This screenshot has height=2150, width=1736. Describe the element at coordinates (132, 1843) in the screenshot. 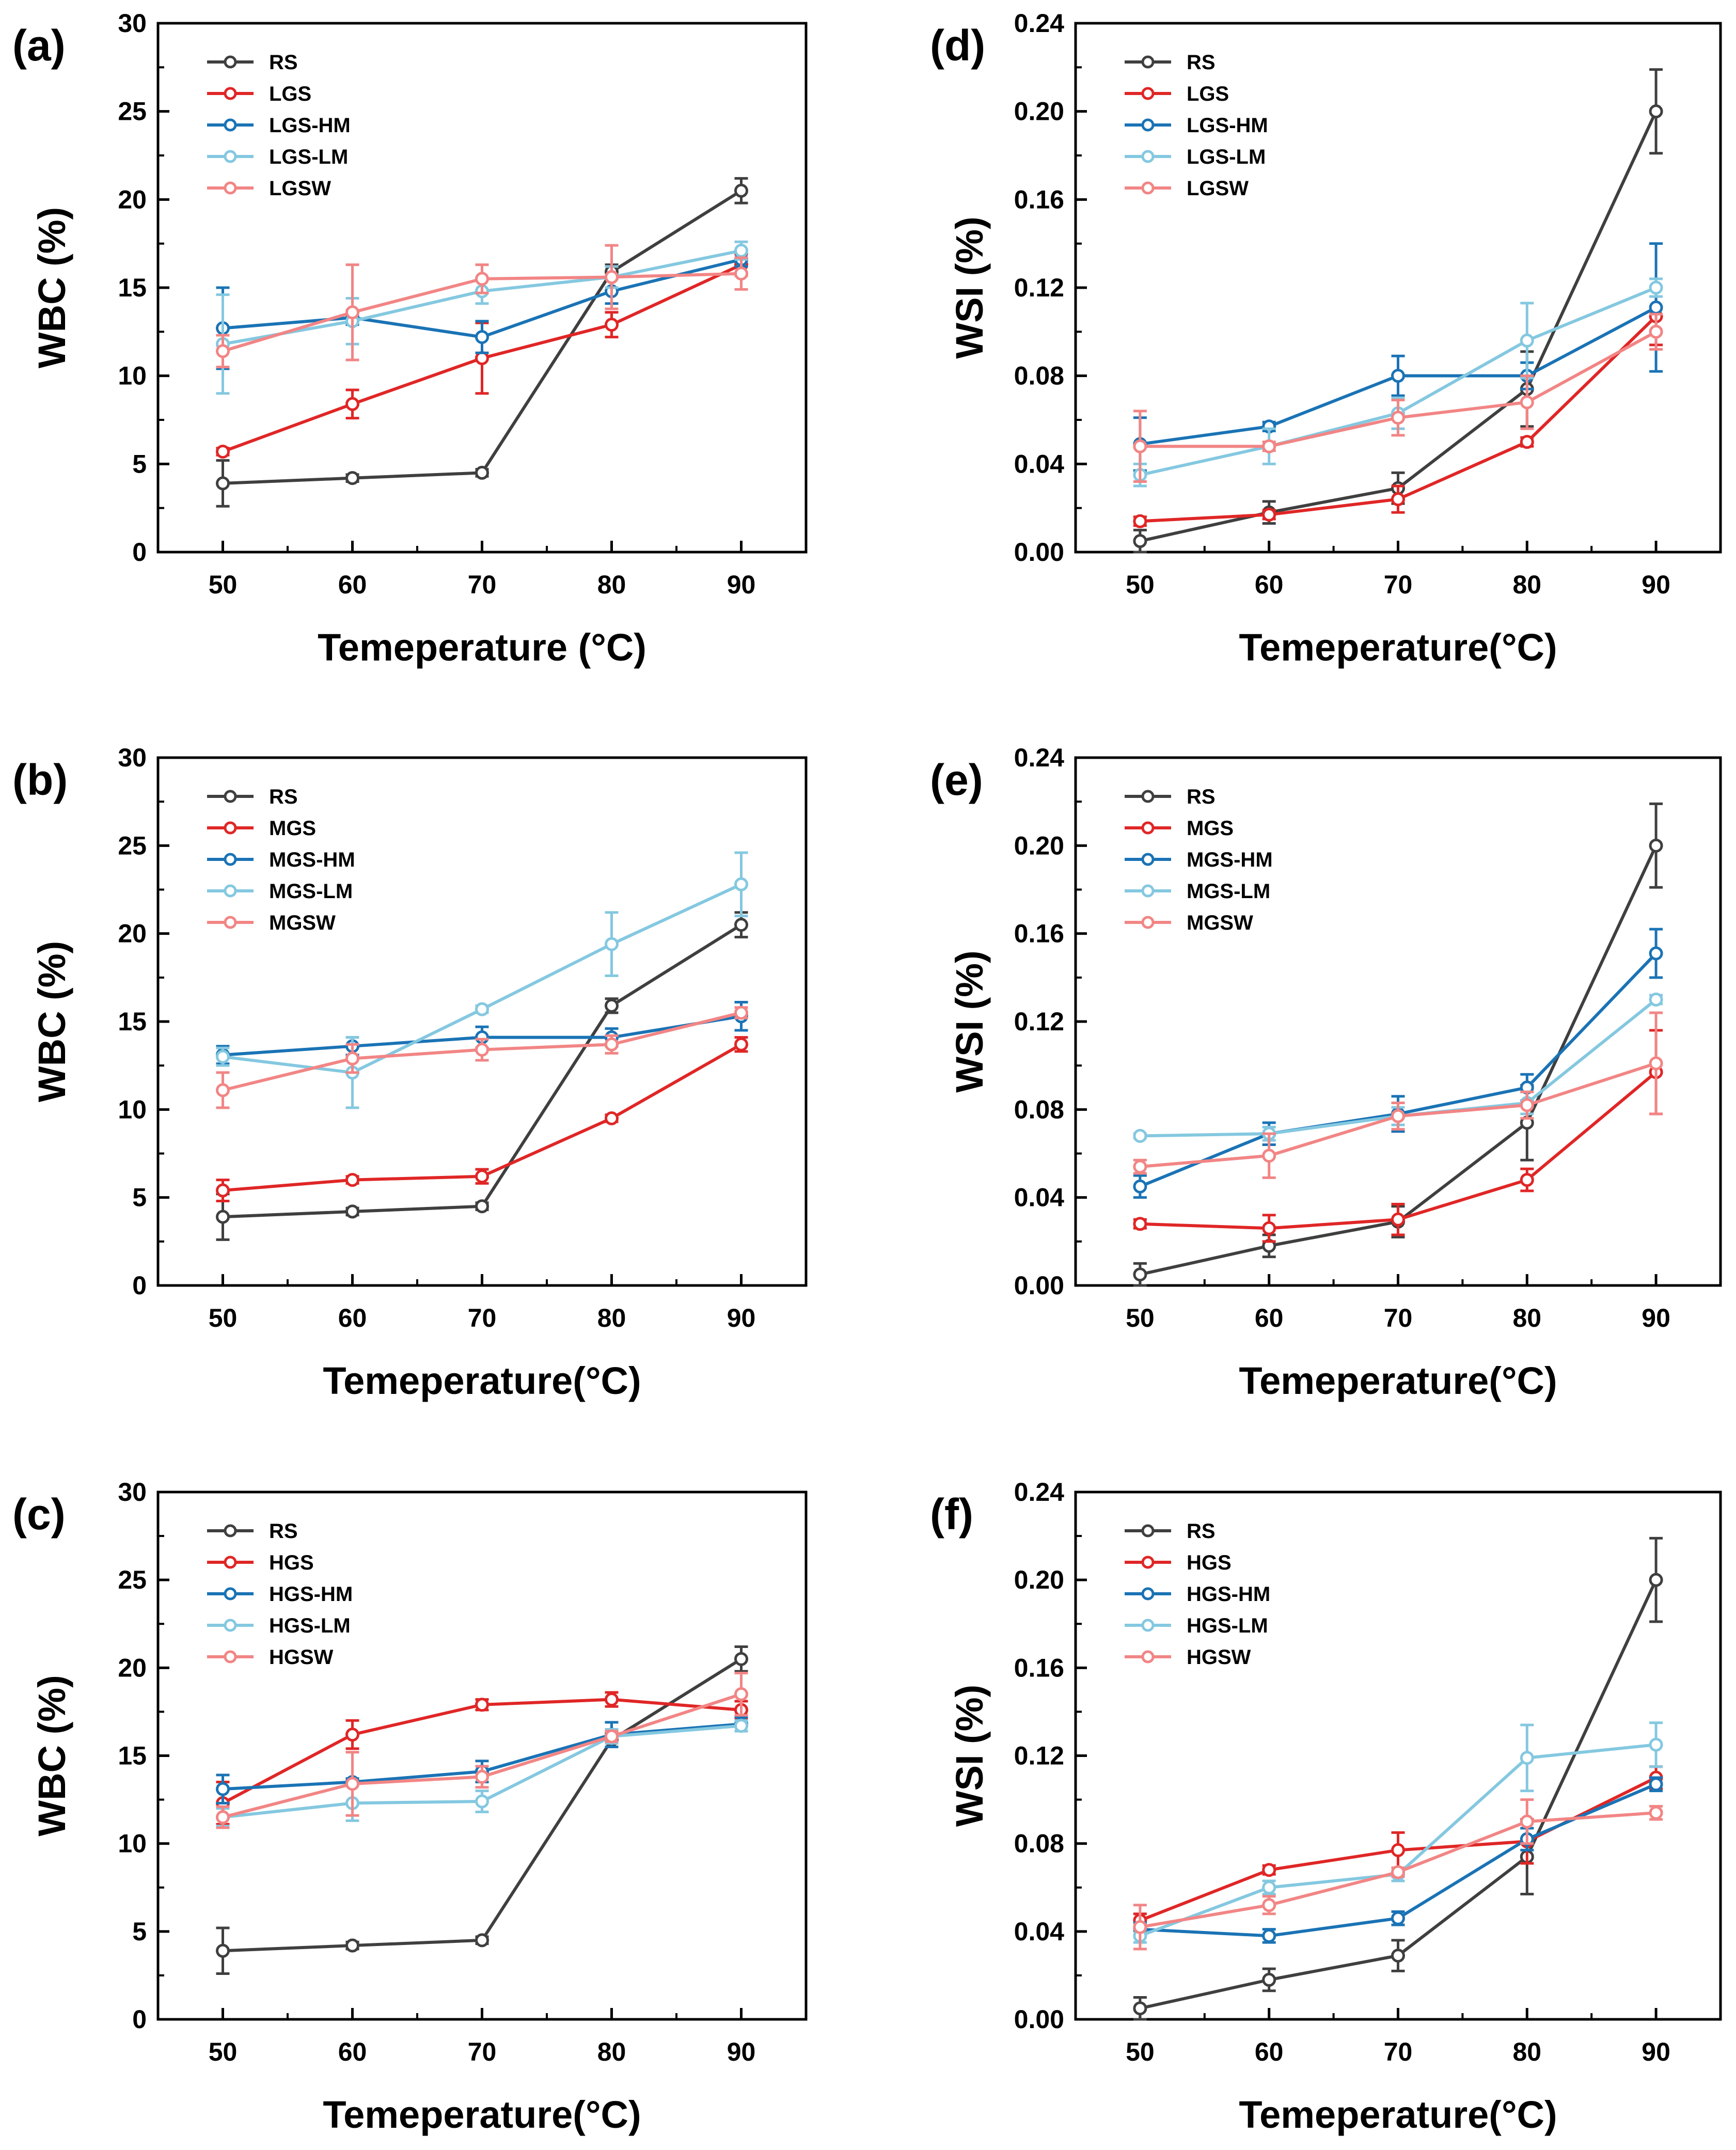

I see `y-tick-label: 10` at that location.